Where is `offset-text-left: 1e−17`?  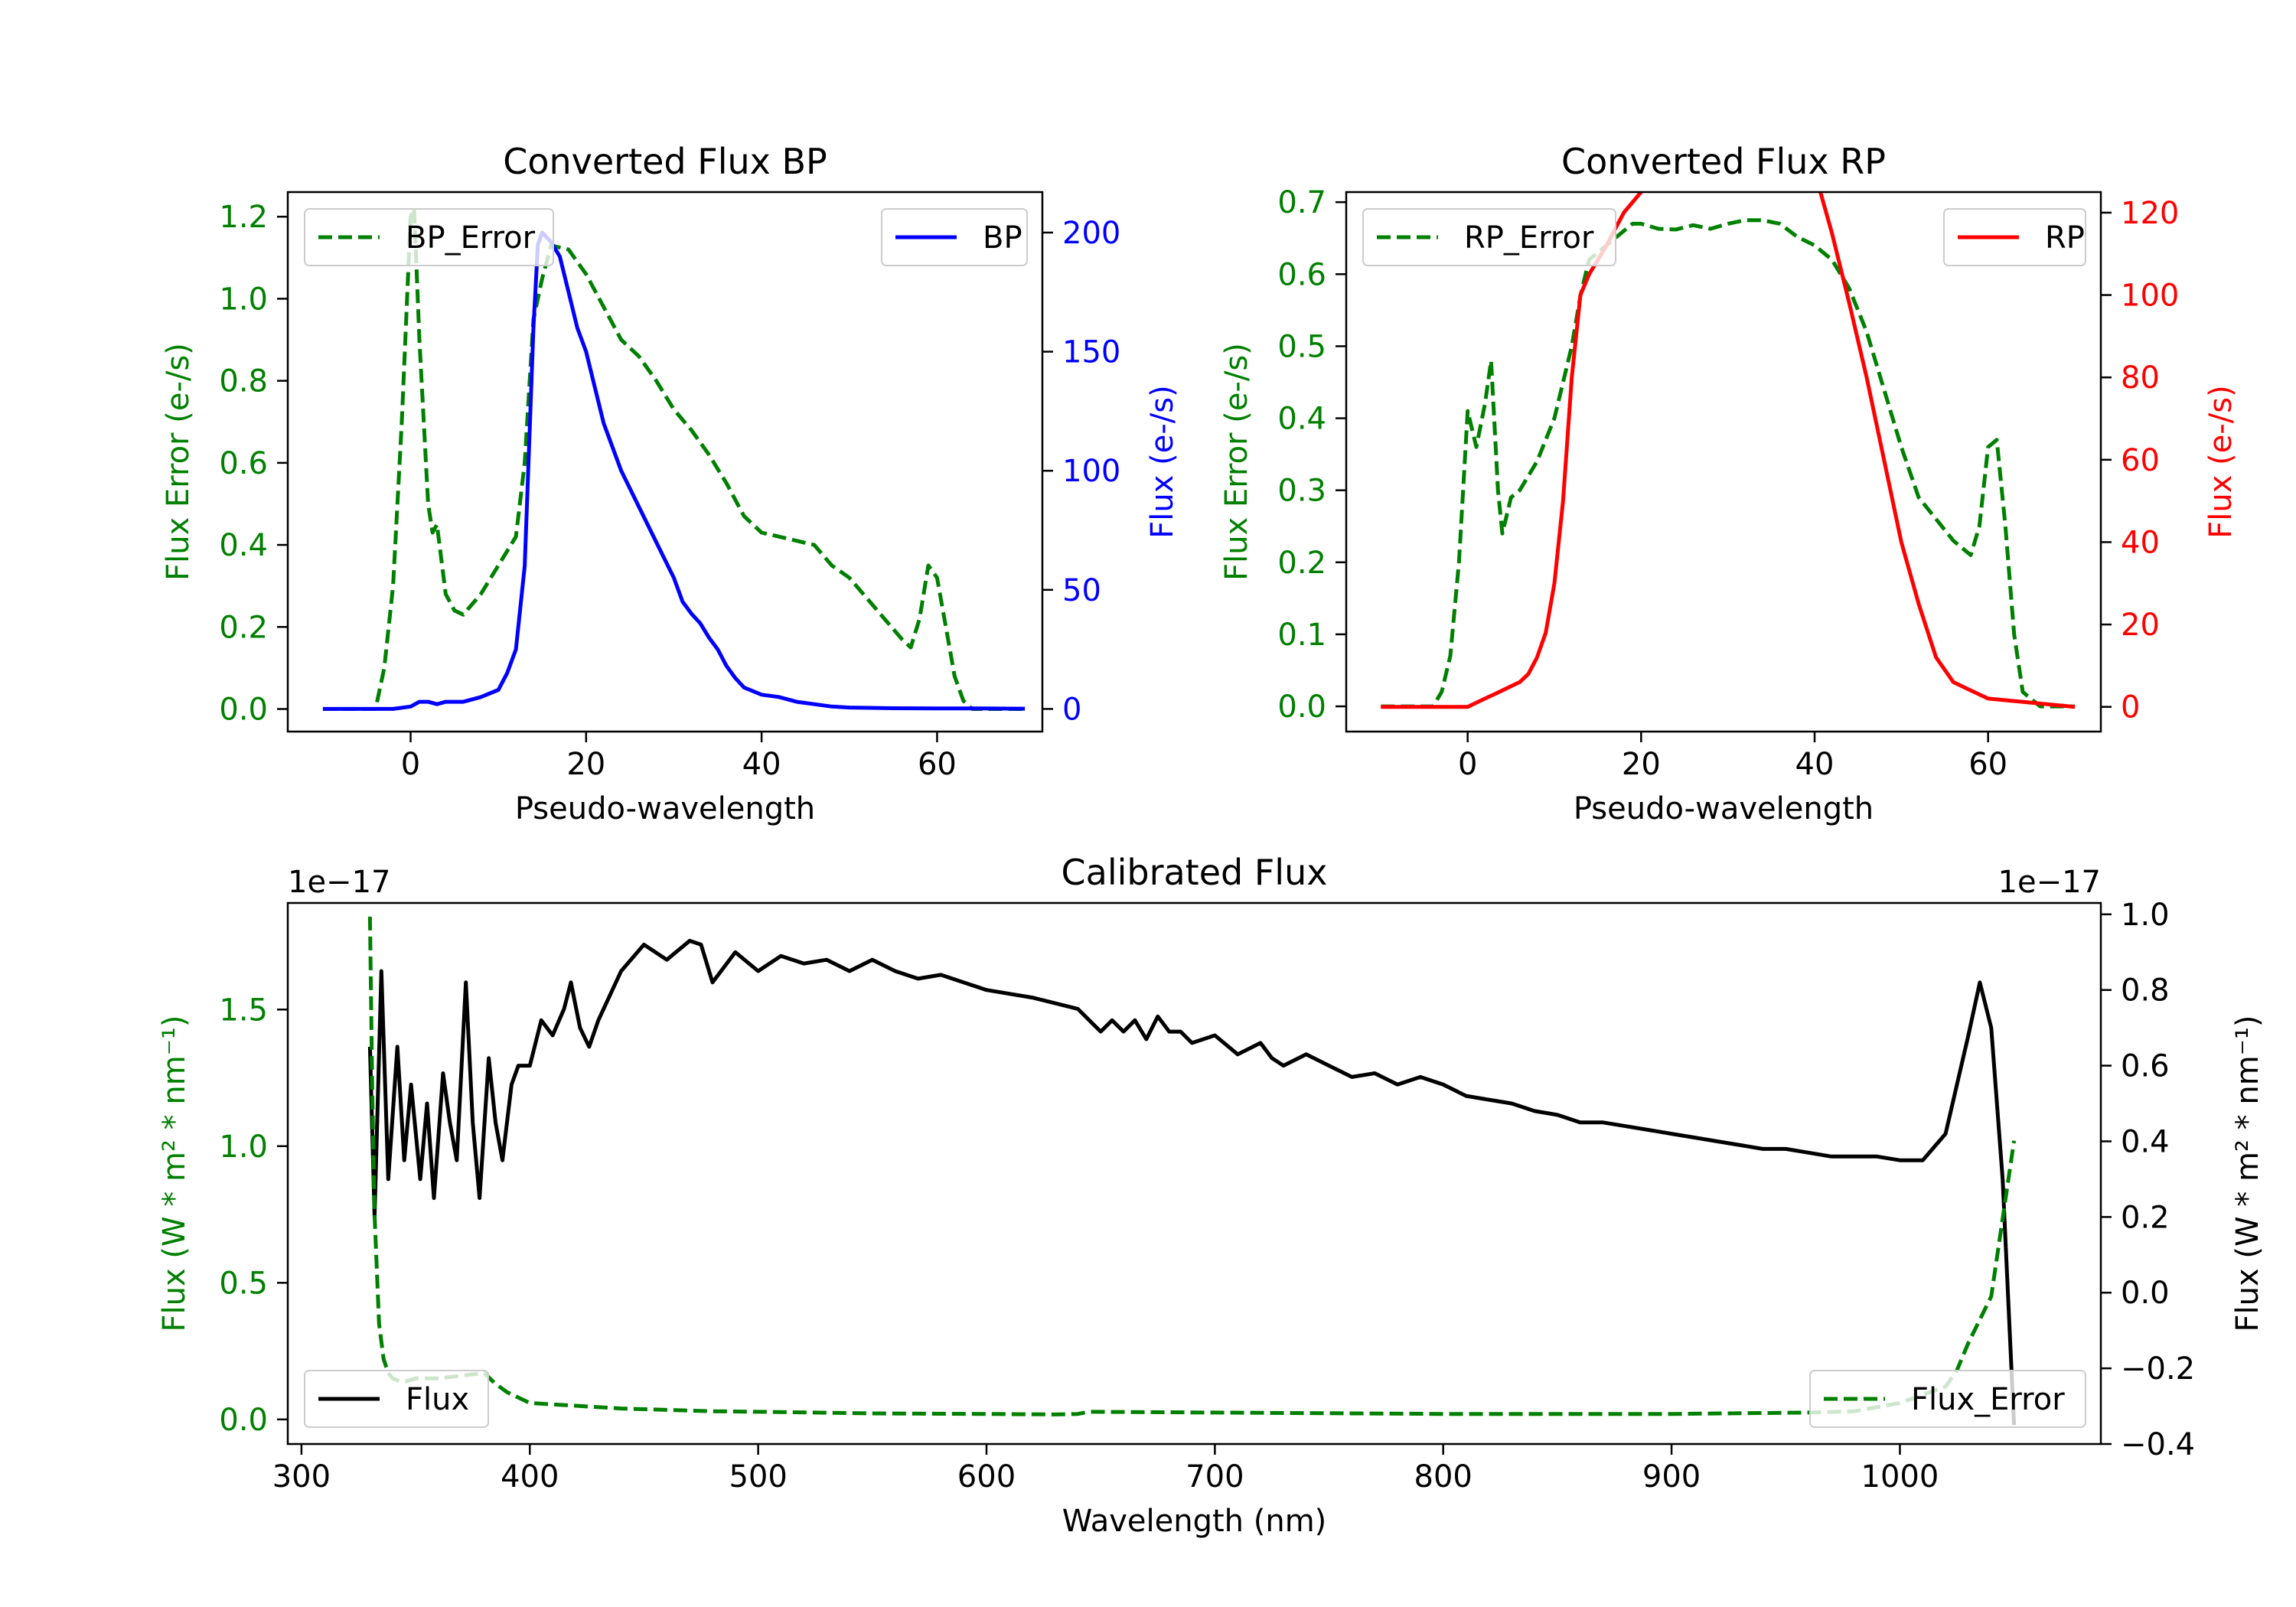 offset-text-left: 1e−17 is located at coordinates (339, 882).